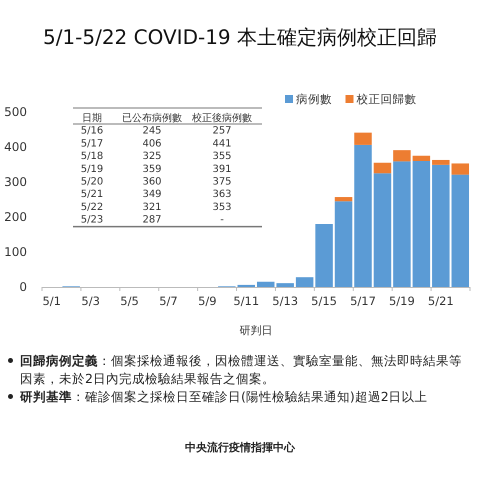 This screenshot has height=480, width=480. I want to click on x-axis-title: 研判日, so click(256, 330).